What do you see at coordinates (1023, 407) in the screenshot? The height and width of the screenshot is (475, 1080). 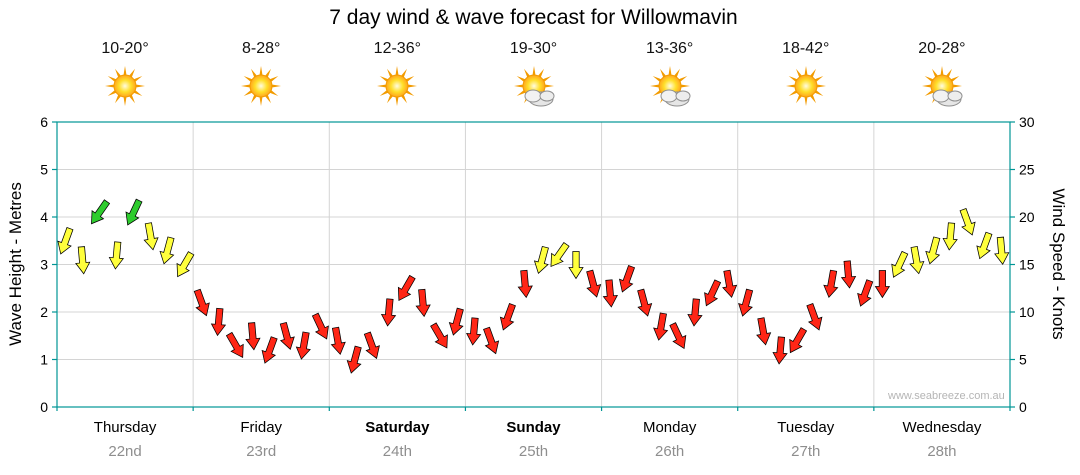 I see `right-tick-label: 0` at bounding box center [1023, 407].